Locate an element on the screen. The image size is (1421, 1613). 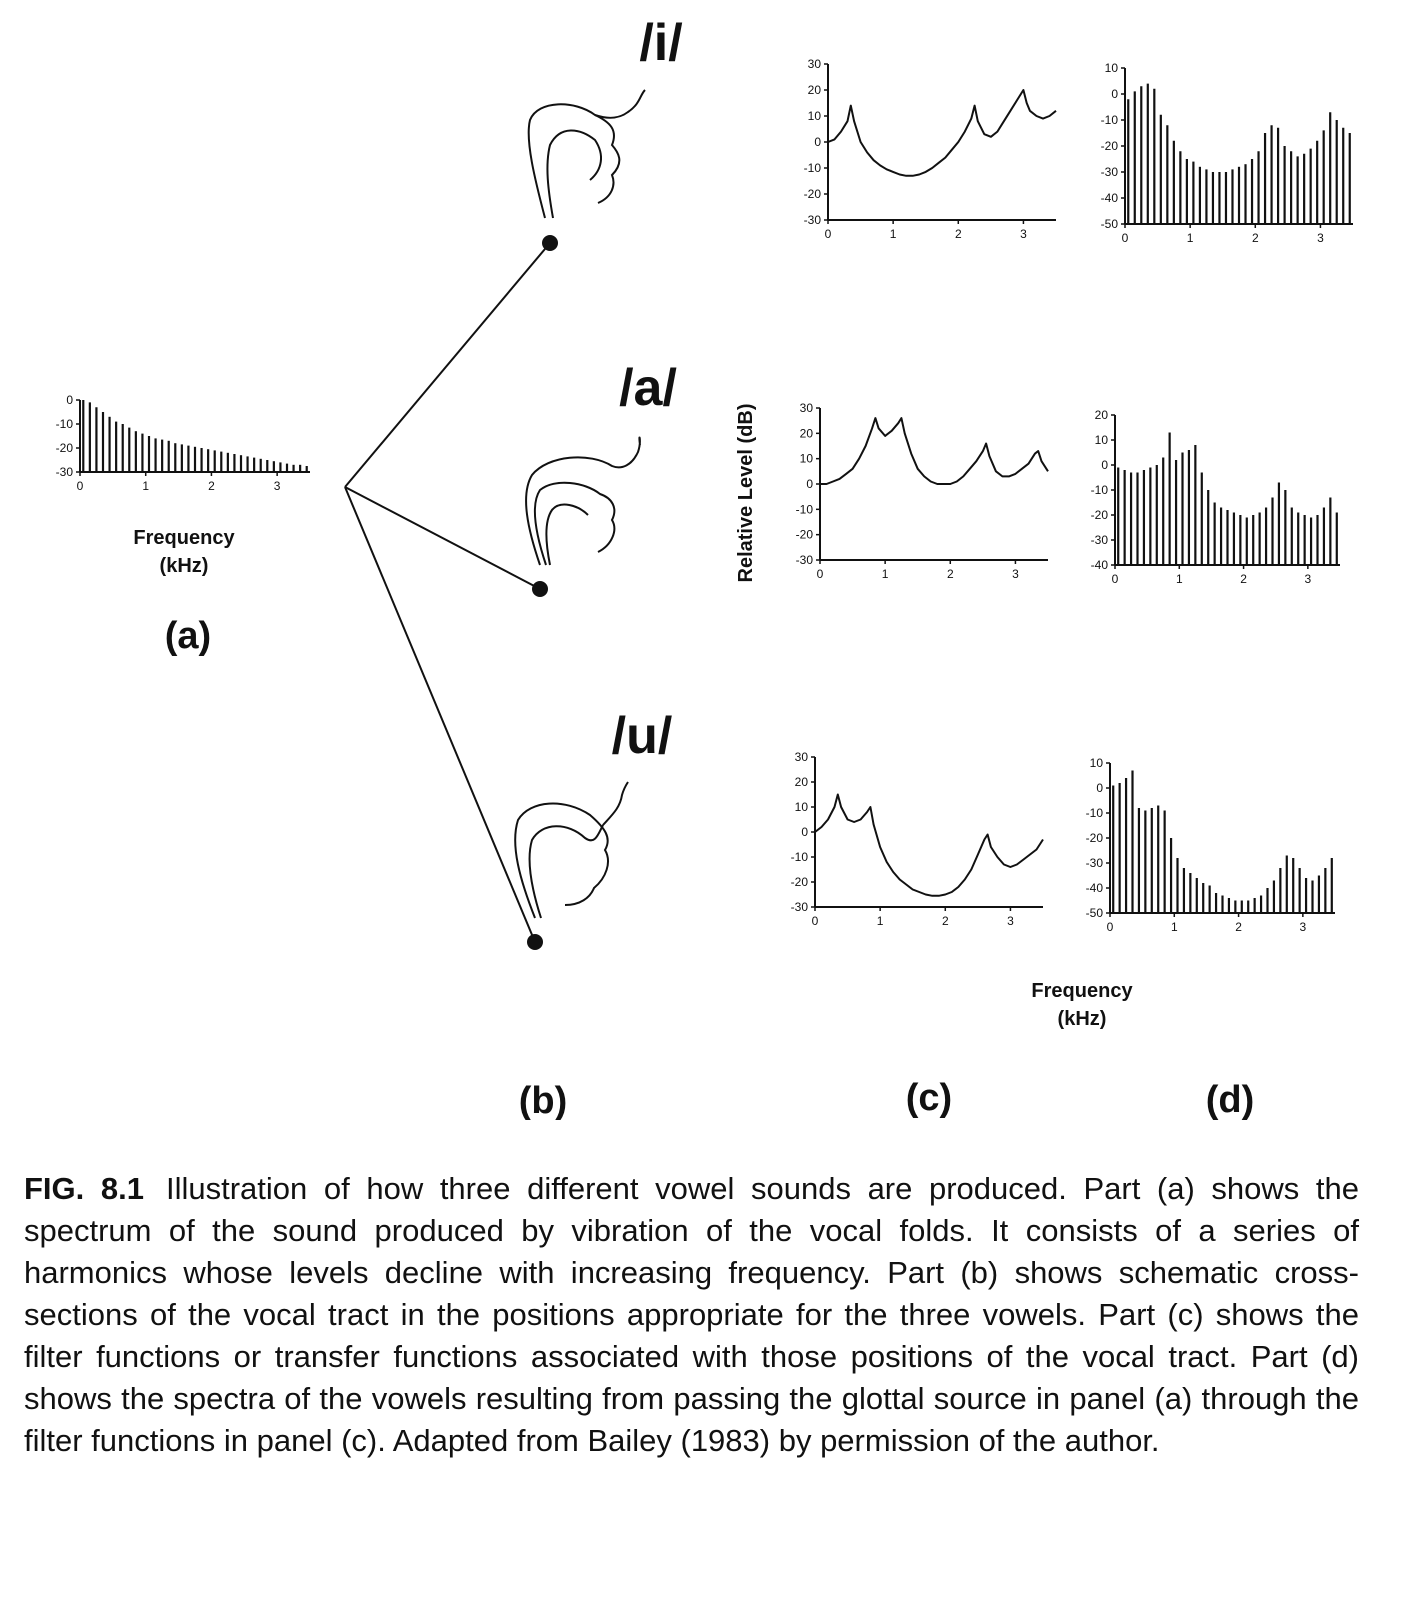
panel-d-khz-label: (kHz) is located at coordinates (1082, 1019).